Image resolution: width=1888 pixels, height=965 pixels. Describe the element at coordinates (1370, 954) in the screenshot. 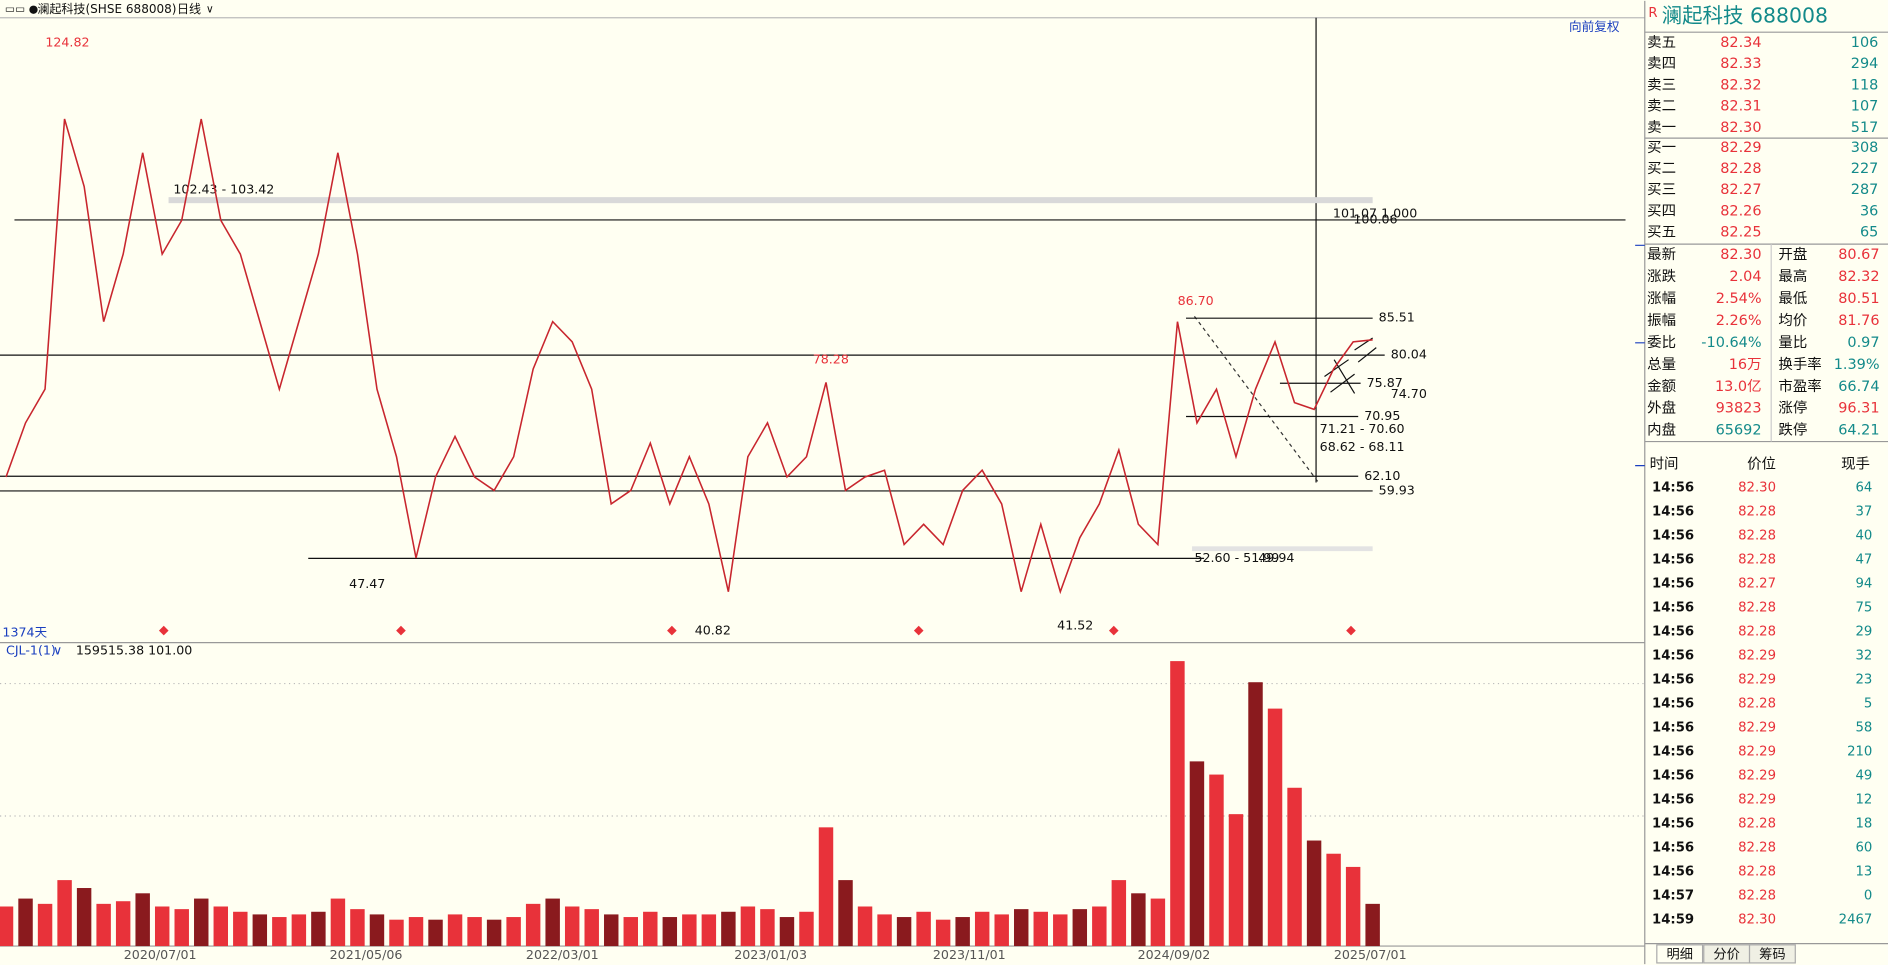

I see `date-label: 2025/07/01` at that location.